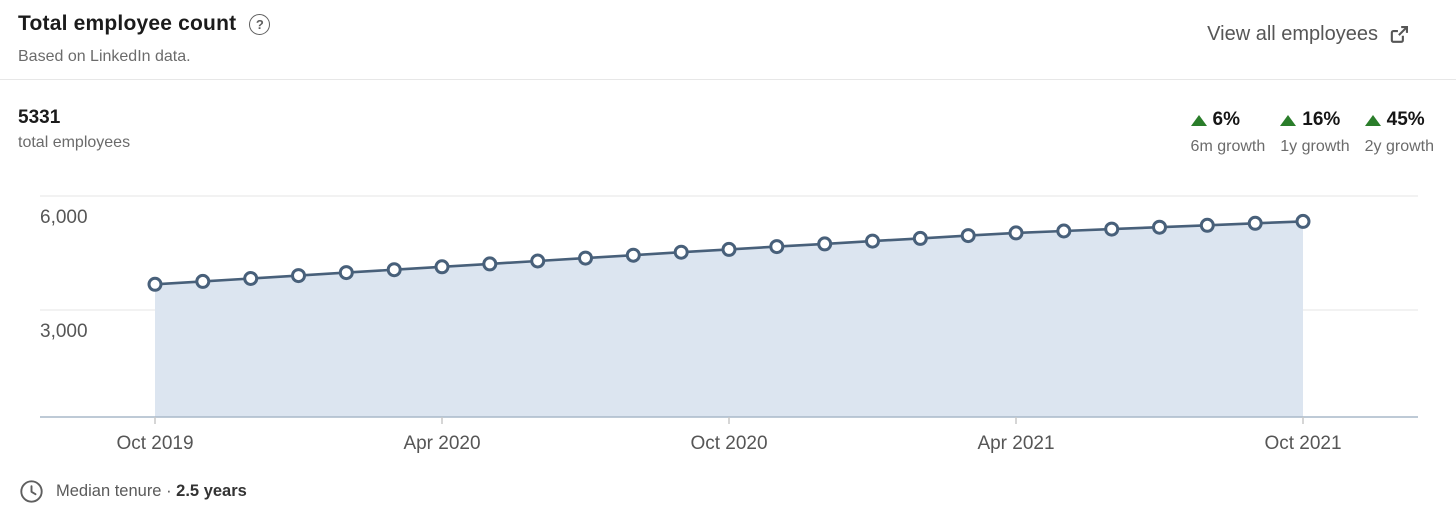 Image resolution: width=1456 pixels, height=516 pixels. I want to click on view-all-label: View all employees, so click(1292, 34).